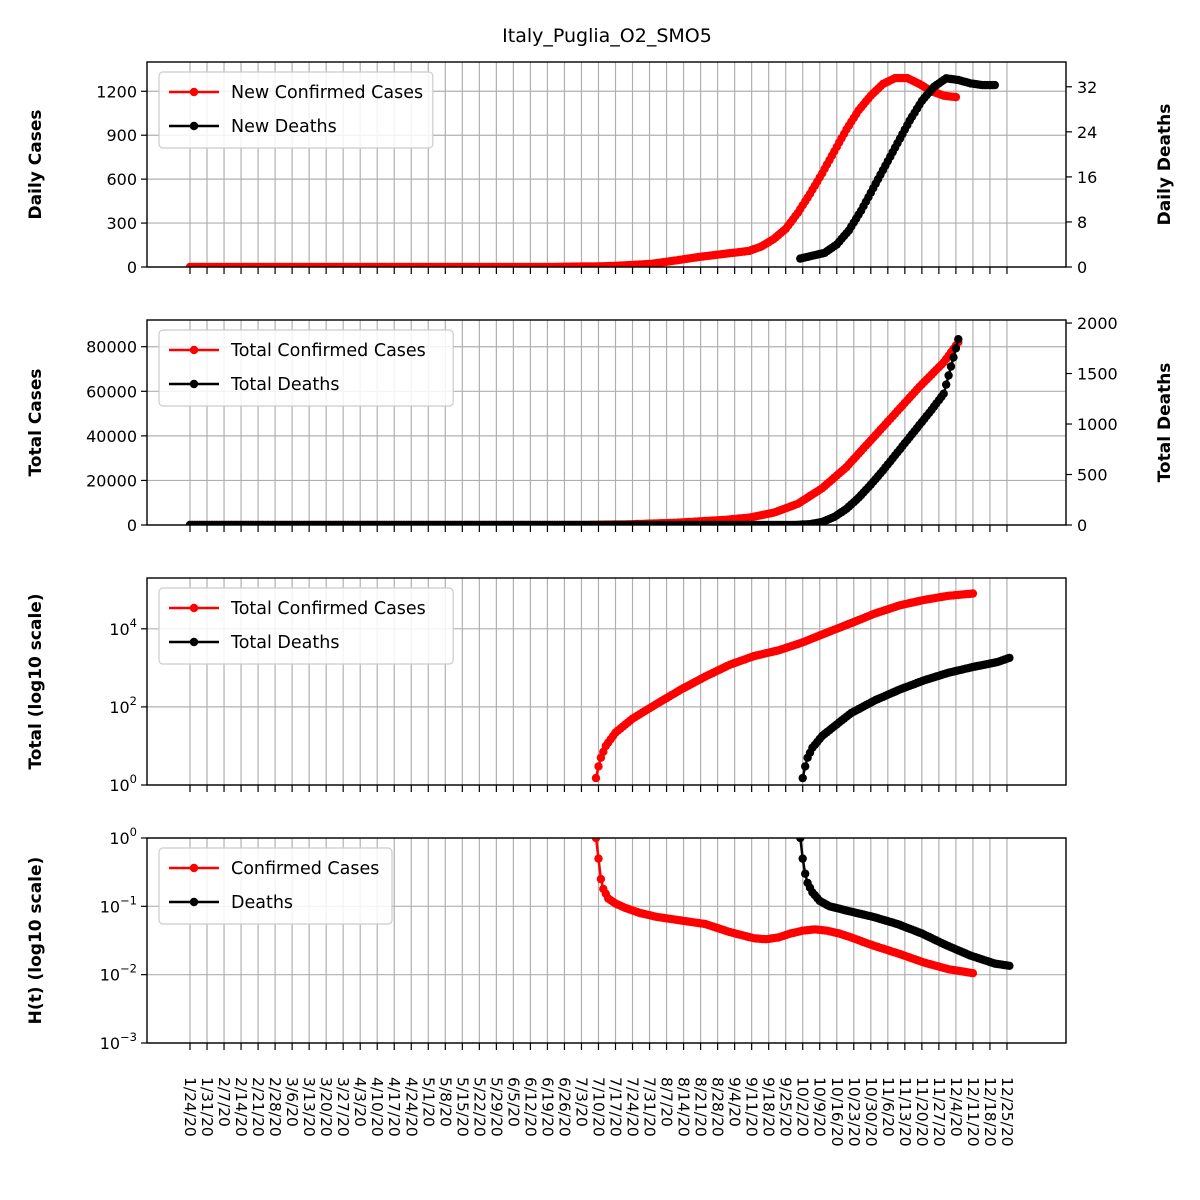  I want to click on x-tick-label: 8/21/20, so click(701, 1107).